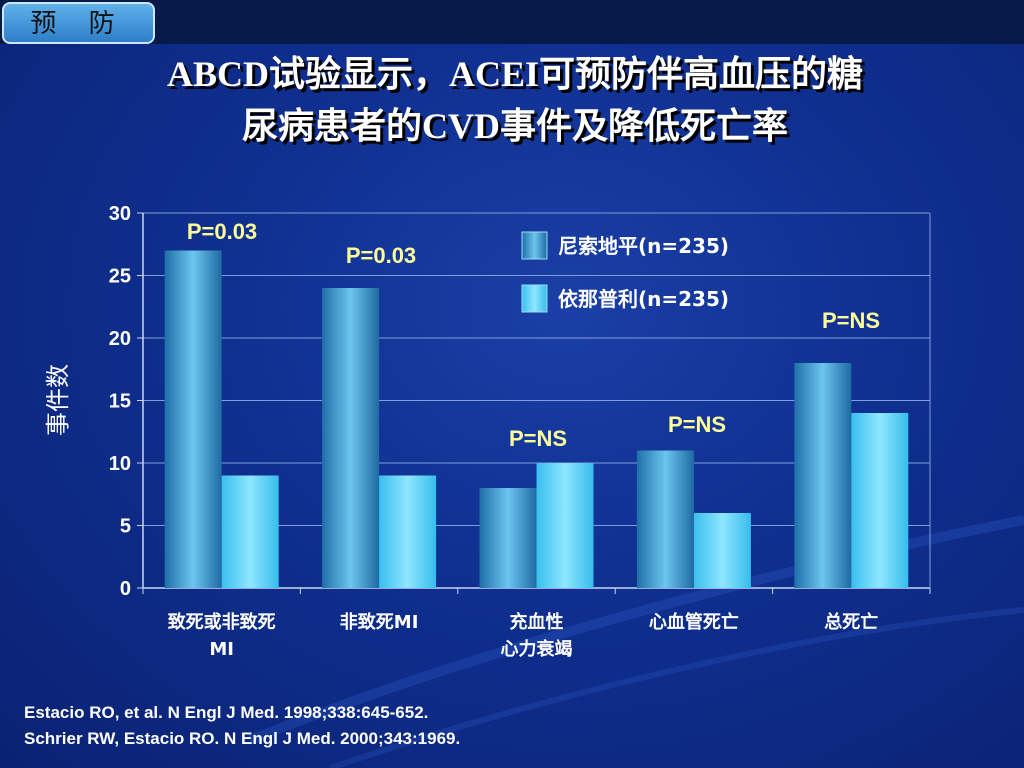 Image resolution: width=1024 pixels, height=768 pixels. What do you see at coordinates (515, 74) in the screenshot?
I see `title-line-1: ABCD试验显示，ACEI可预防伴高血压的糖` at bounding box center [515, 74].